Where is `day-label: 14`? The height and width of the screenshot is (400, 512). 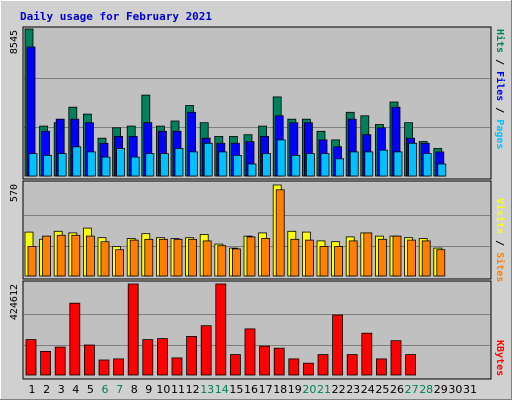
day-label: 14 is located at coordinates (222, 389).